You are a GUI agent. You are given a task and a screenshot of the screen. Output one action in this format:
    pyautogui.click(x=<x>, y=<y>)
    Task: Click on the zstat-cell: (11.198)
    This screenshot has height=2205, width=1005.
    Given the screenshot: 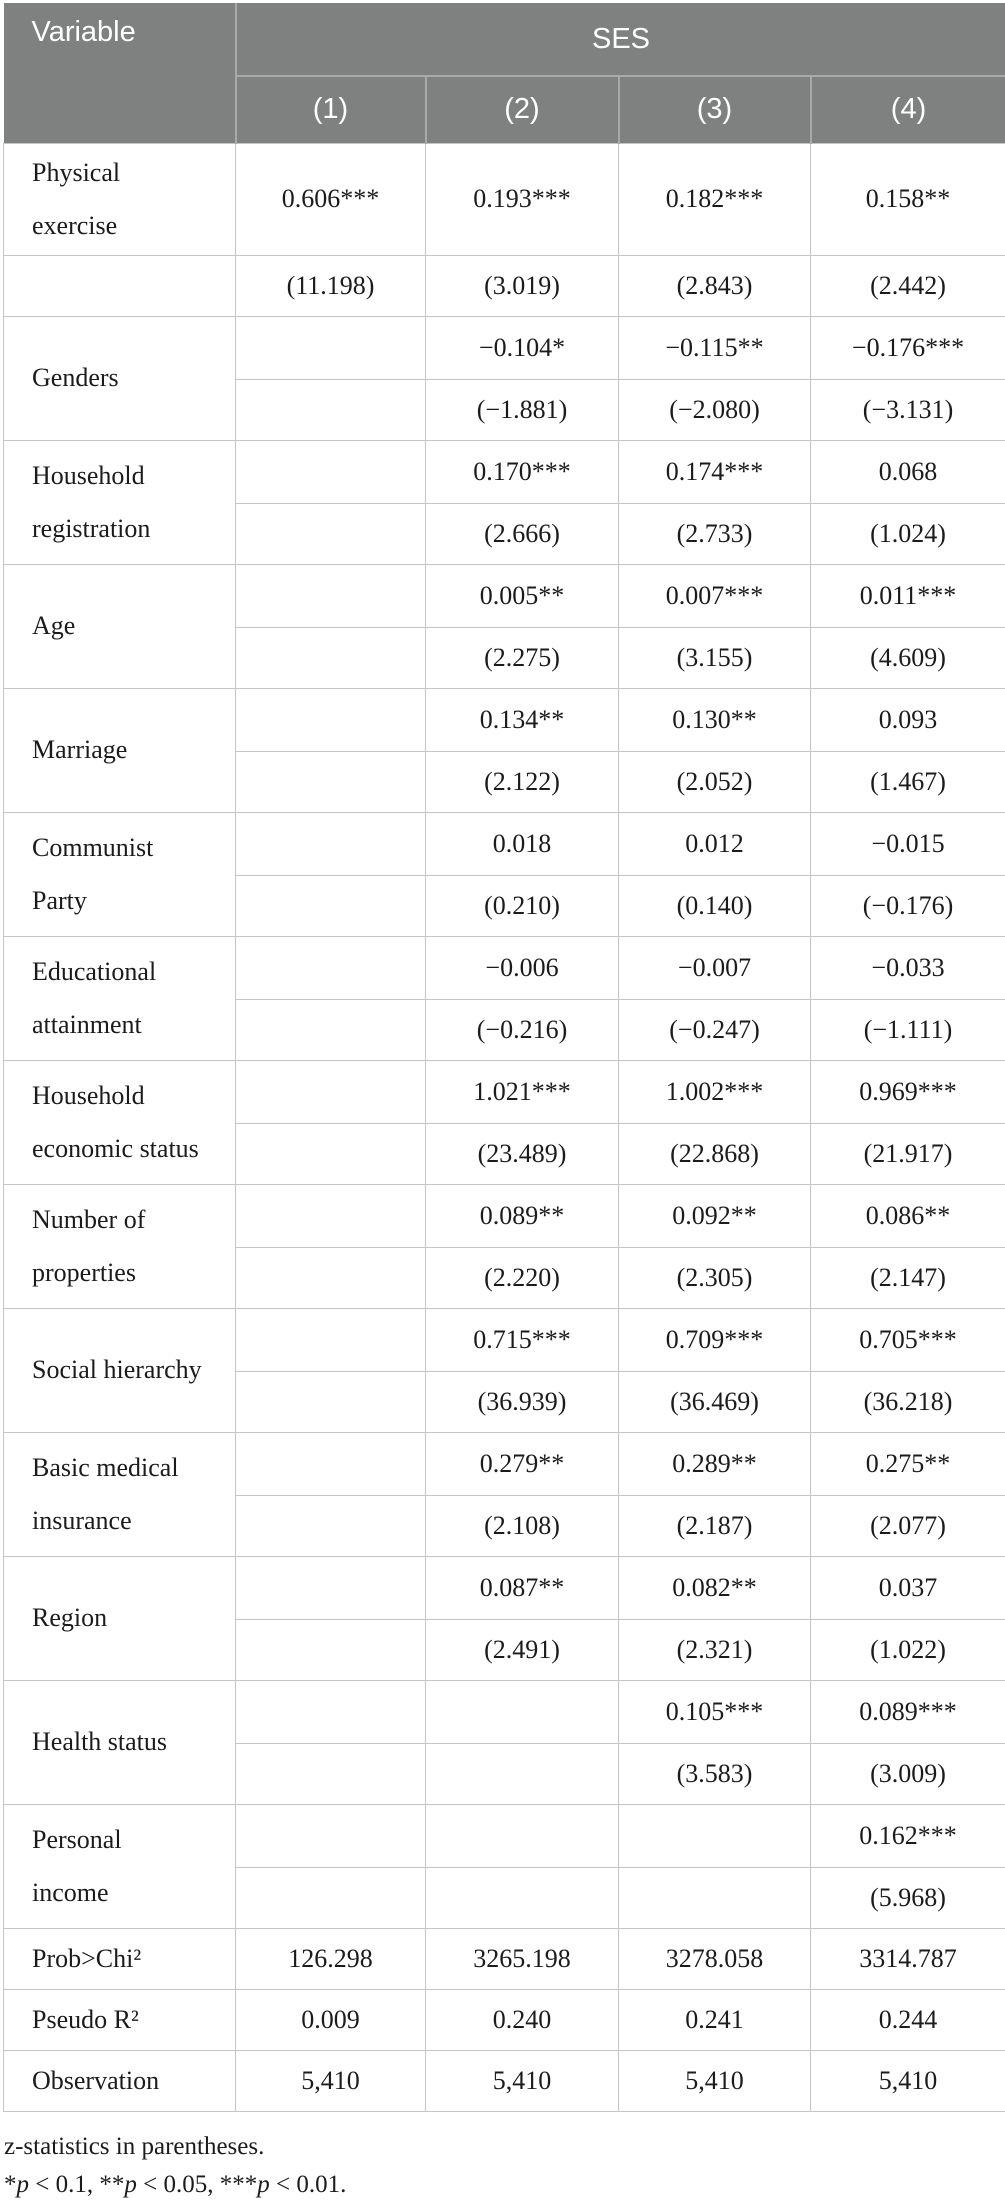 What is the action you would take?
    pyautogui.click(x=331, y=285)
    